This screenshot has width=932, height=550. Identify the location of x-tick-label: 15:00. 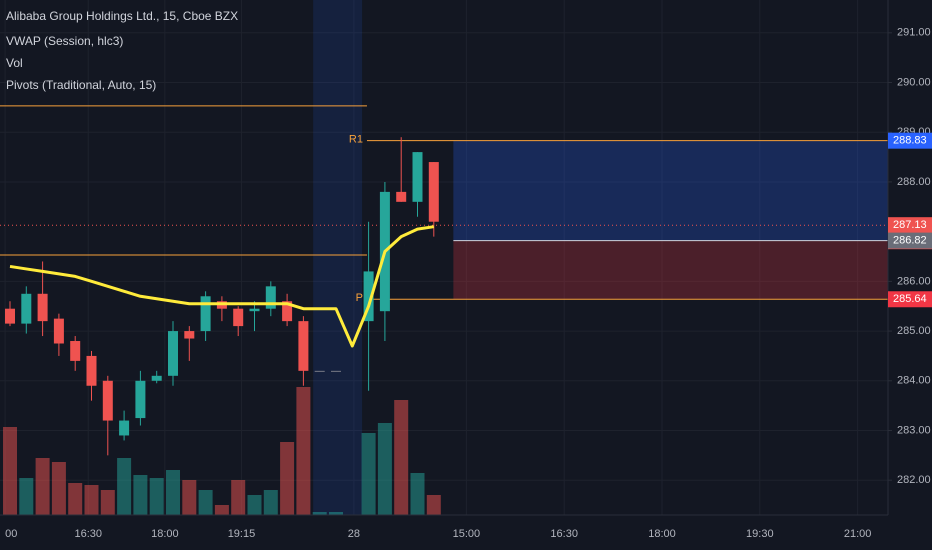
(467, 534).